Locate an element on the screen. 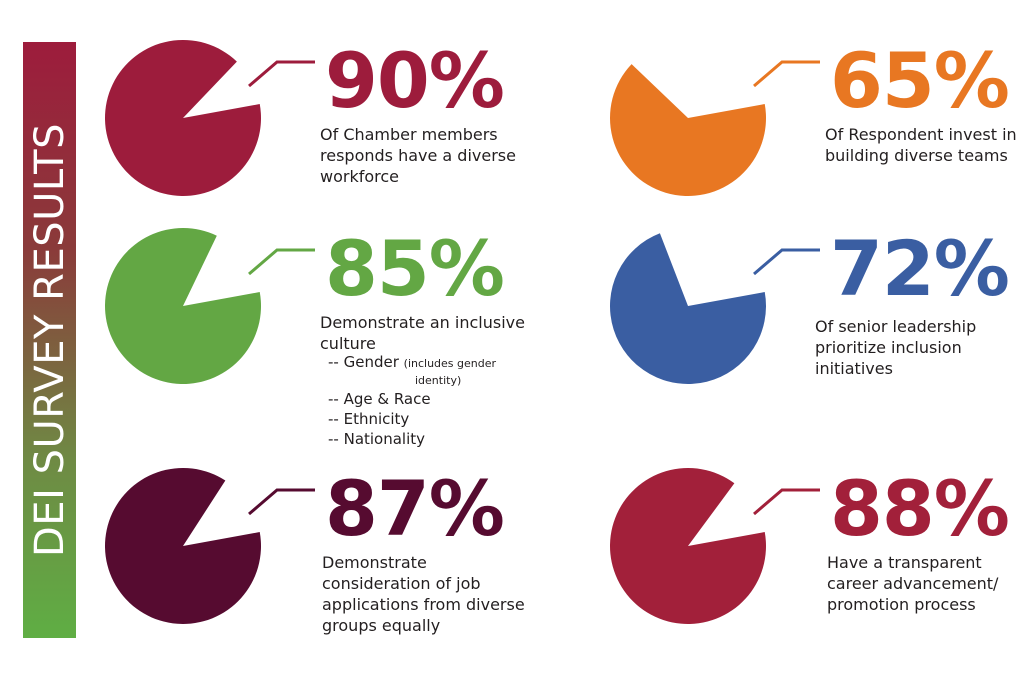 This screenshot has width=1024, height=680. sub-item: -- Gender (includes gender is located at coordinates (412, 363).